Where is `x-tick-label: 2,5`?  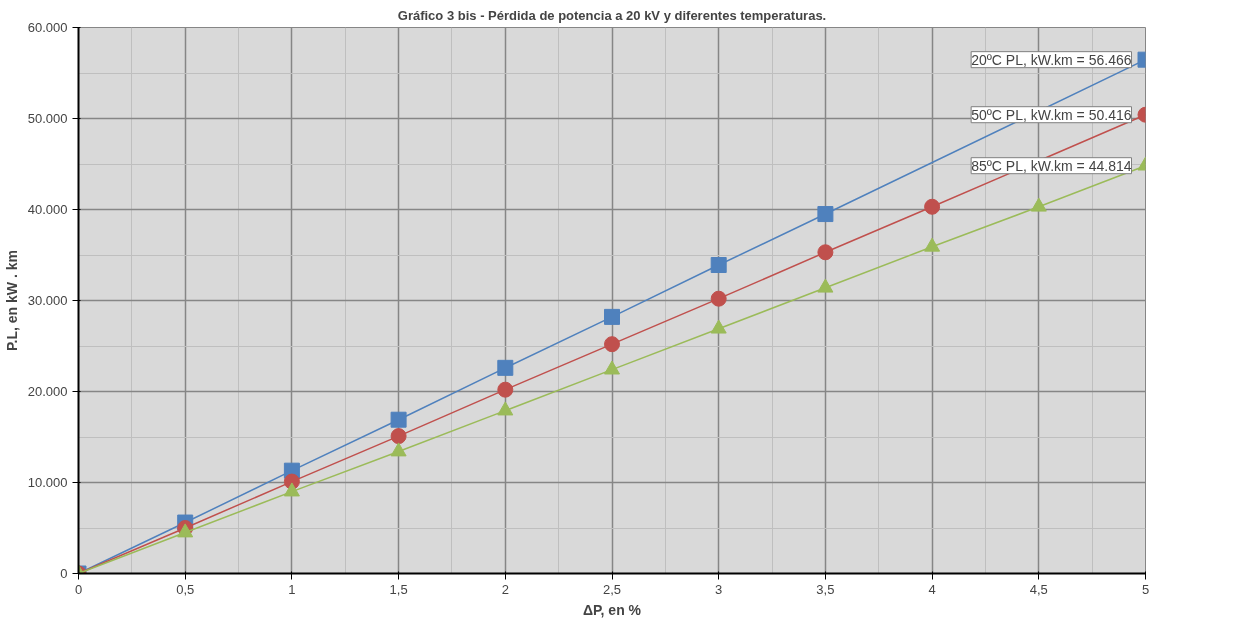
x-tick-label: 2,5 is located at coordinates (612, 589).